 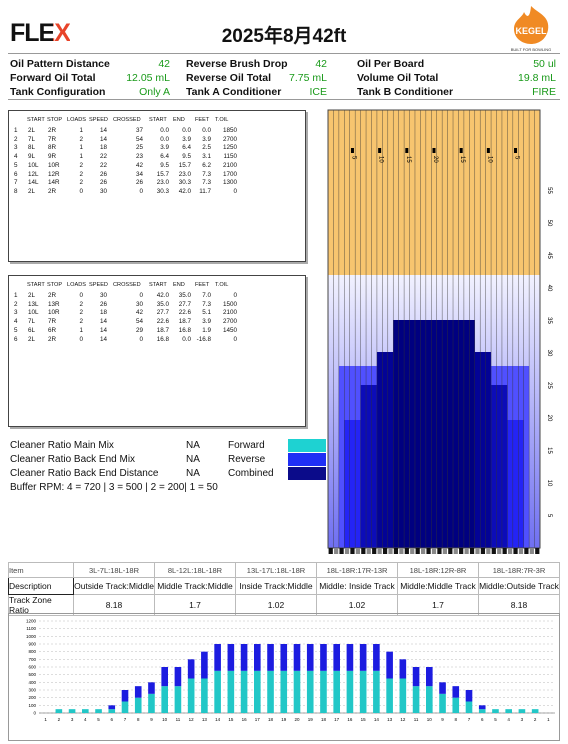 What do you see at coordinates (308, 78) in the screenshot?
I see `info-value: 7.75 mL` at bounding box center [308, 78].